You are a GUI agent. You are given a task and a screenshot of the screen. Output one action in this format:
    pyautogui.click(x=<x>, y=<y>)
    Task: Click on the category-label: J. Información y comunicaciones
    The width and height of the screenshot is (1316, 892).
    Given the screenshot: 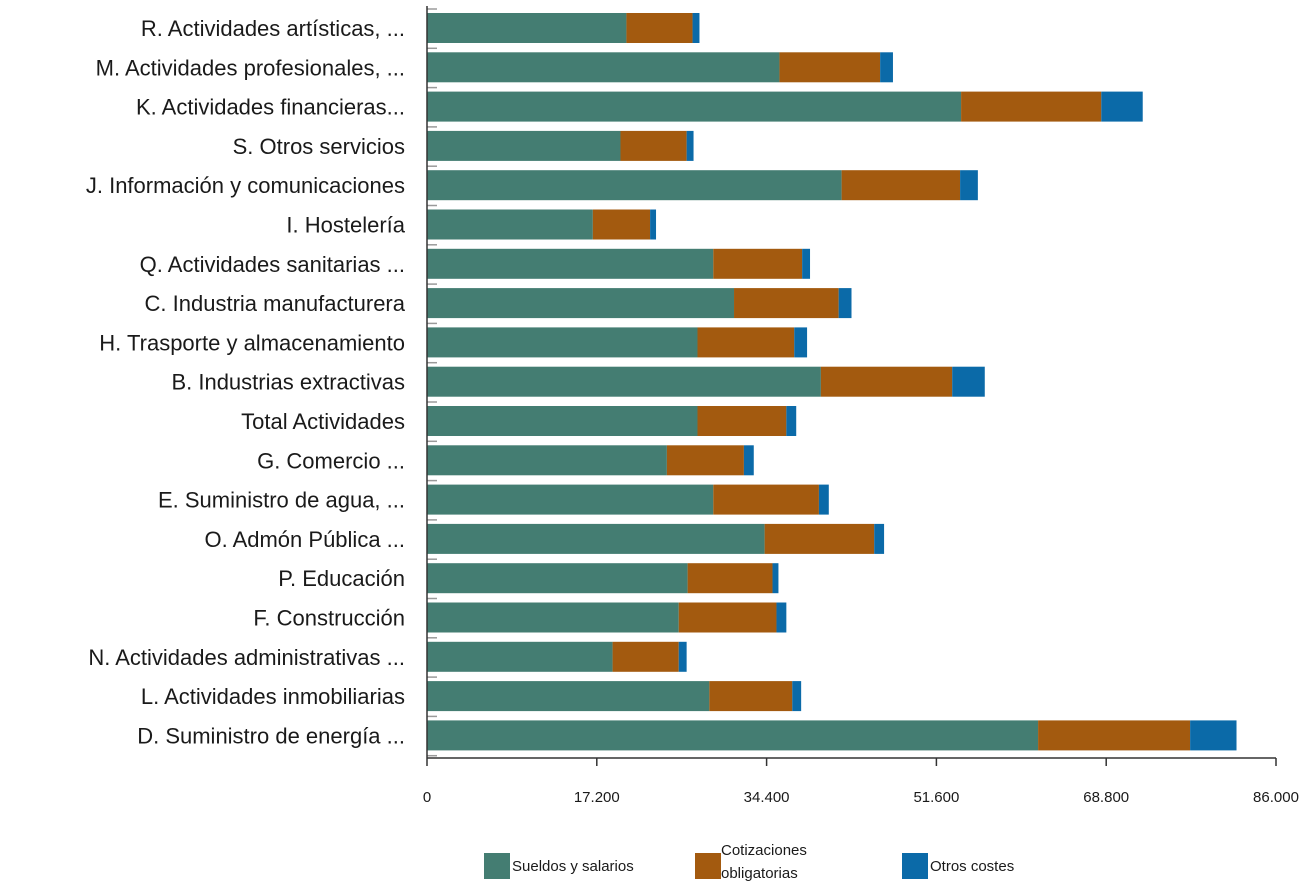 What is the action you would take?
    pyautogui.click(x=245, y=185)
    